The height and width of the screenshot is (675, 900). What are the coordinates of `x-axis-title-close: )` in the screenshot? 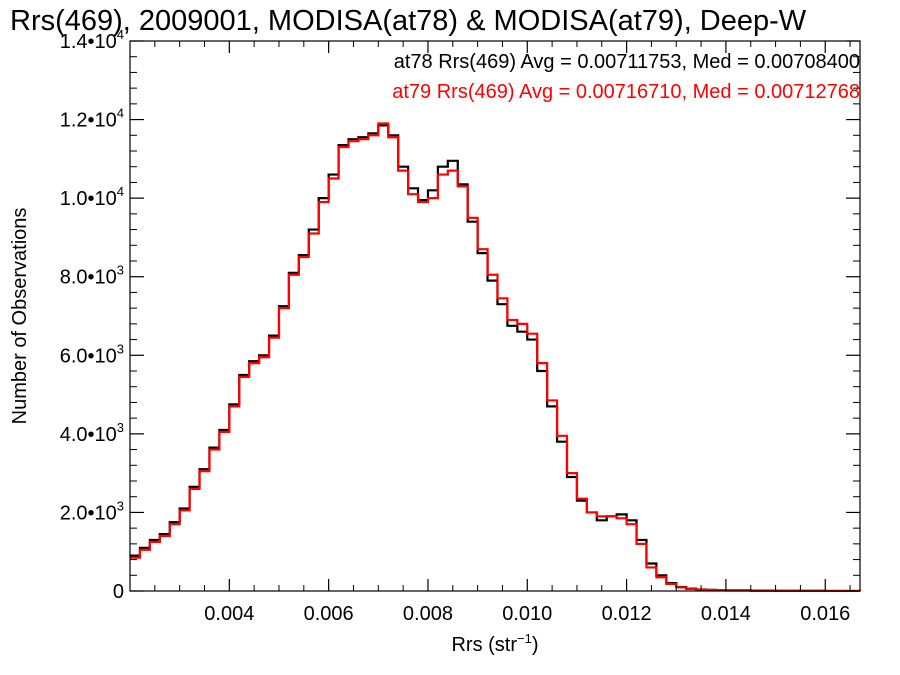 It's located at (535, 645).